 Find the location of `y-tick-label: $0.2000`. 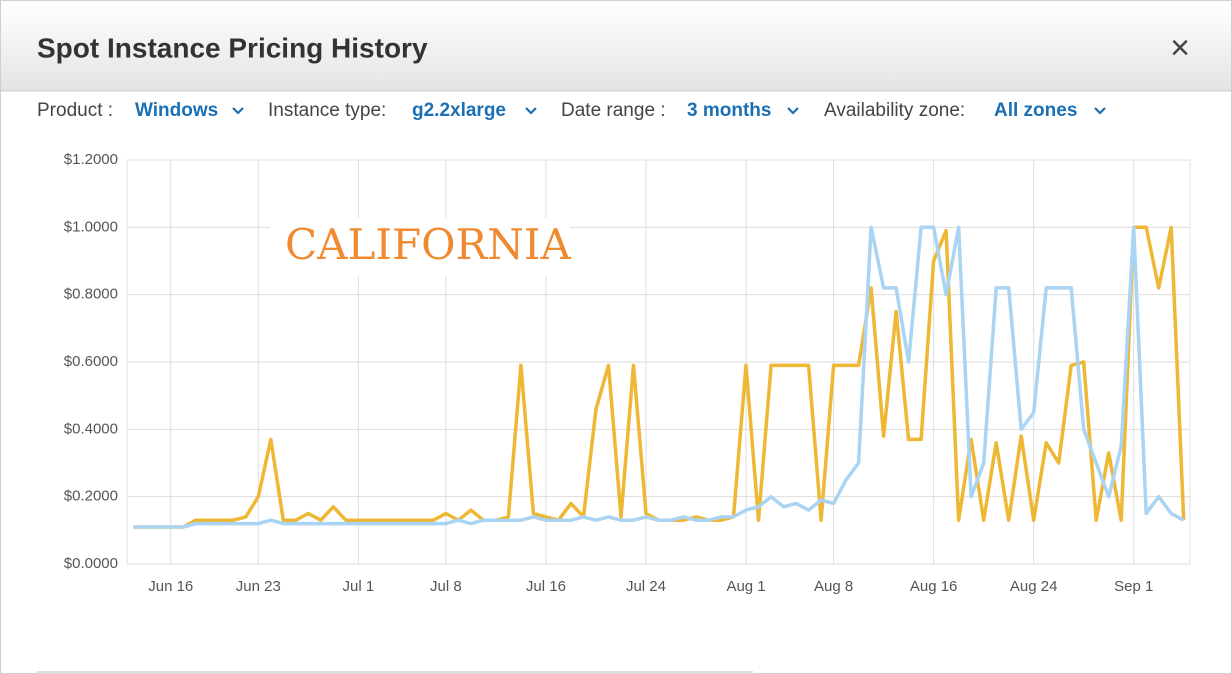

y-tick-label: $0.2000 is located at coordinates (91, 496).